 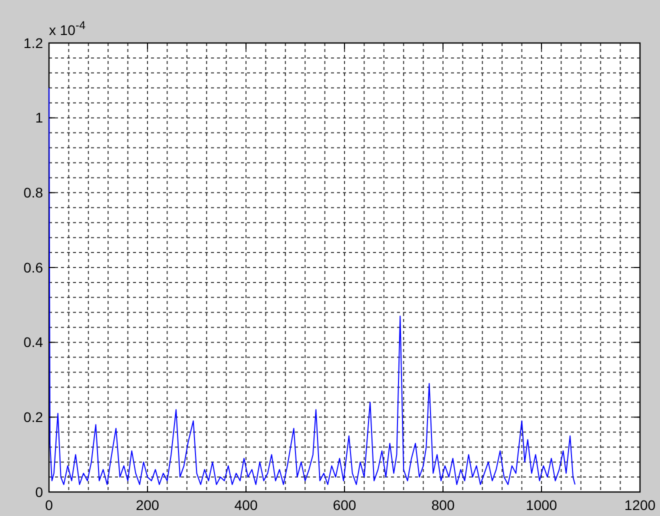 I want to click on y-tick-label: 0.6, so click(x=34, y=267).